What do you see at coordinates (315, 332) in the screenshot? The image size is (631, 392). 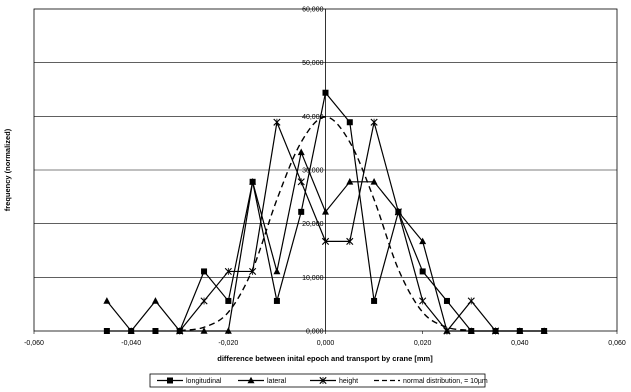 I see `y-tick-label: 0,000` at bounding box center [315, 332].